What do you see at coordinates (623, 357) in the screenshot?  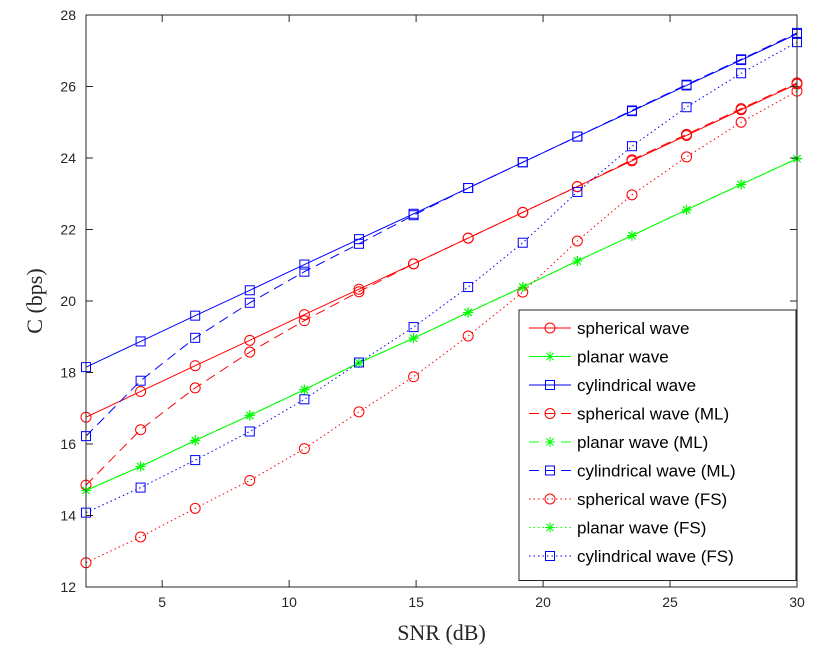 I see `legend-label: planar wave` at bounding box center [623, 357].